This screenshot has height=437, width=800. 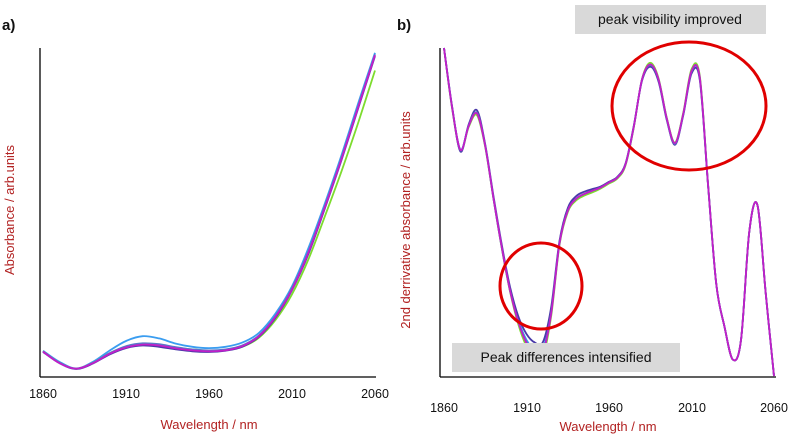 What do you see at coordinates (8, 25) in the screenshot?
I see `panel-a-label: a)` at bounding box center [8, 25].